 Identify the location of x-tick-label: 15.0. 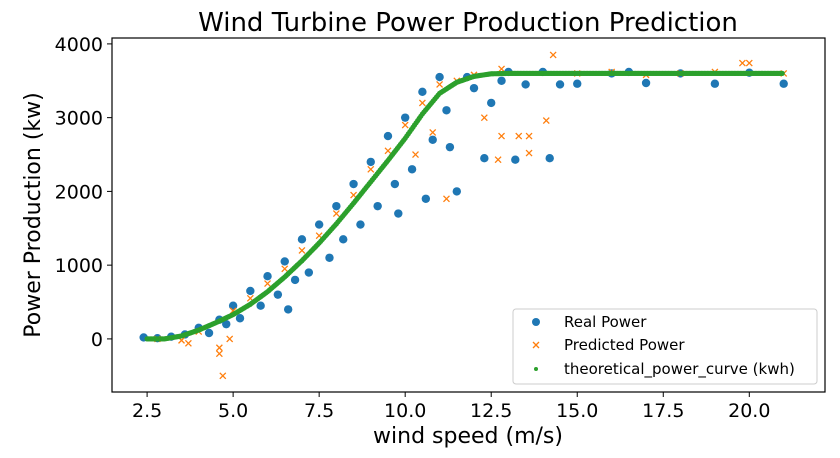
(577, 411).